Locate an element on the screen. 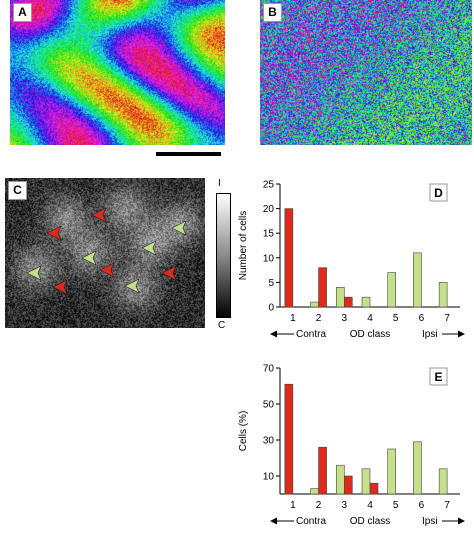 The width and height of the screenshot is (474, 534). orientation-map-a: A is located at coordinates (117, 72).